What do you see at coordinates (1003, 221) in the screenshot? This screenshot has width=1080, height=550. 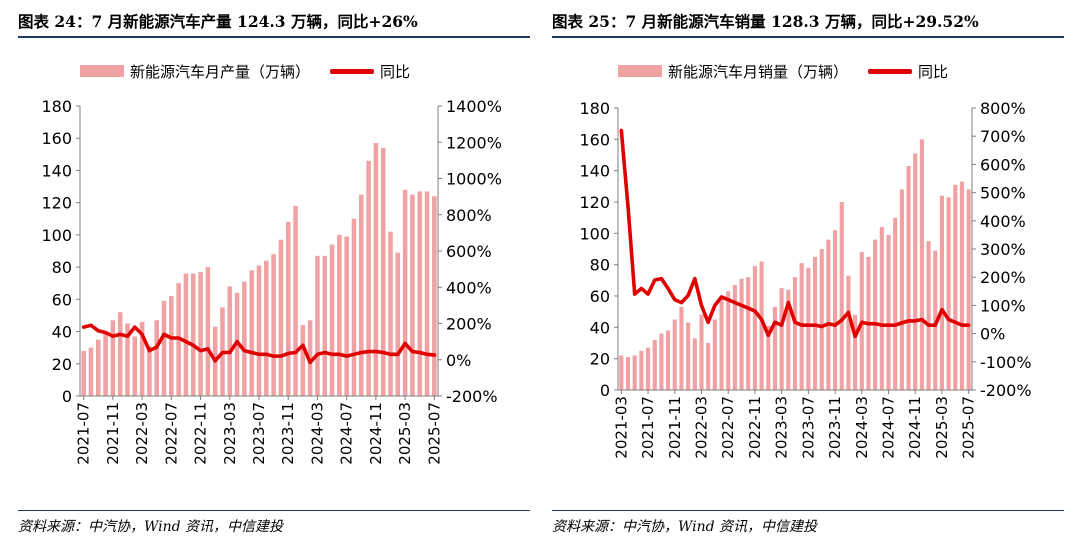 I see `y-right-tick-label: 400%` at bounding box center [1003, 221].